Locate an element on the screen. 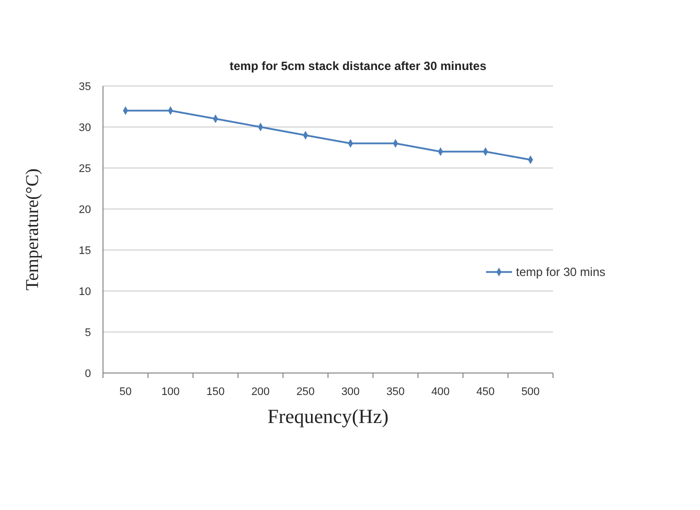  x-tick-label: 400 is located at coordinates (440, 392).